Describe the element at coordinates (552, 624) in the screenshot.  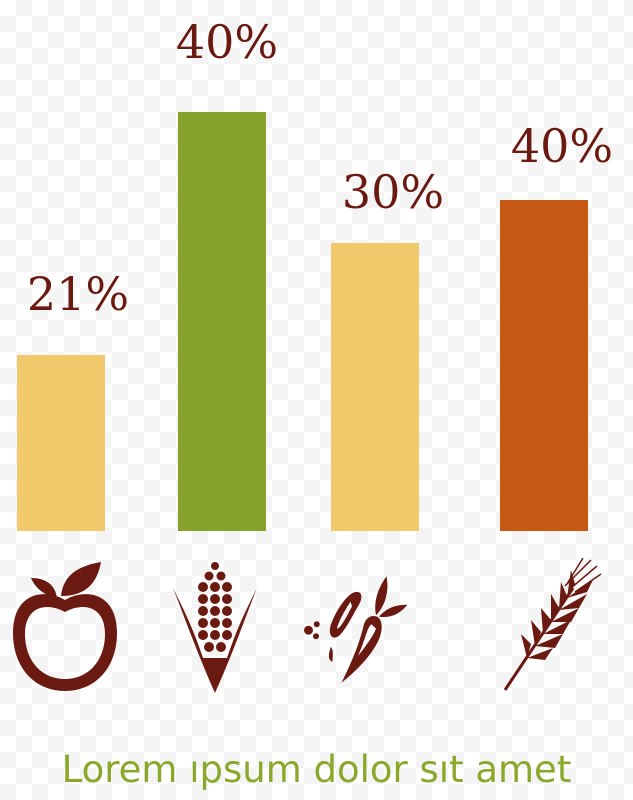
I see `wheat-icon` at that location.